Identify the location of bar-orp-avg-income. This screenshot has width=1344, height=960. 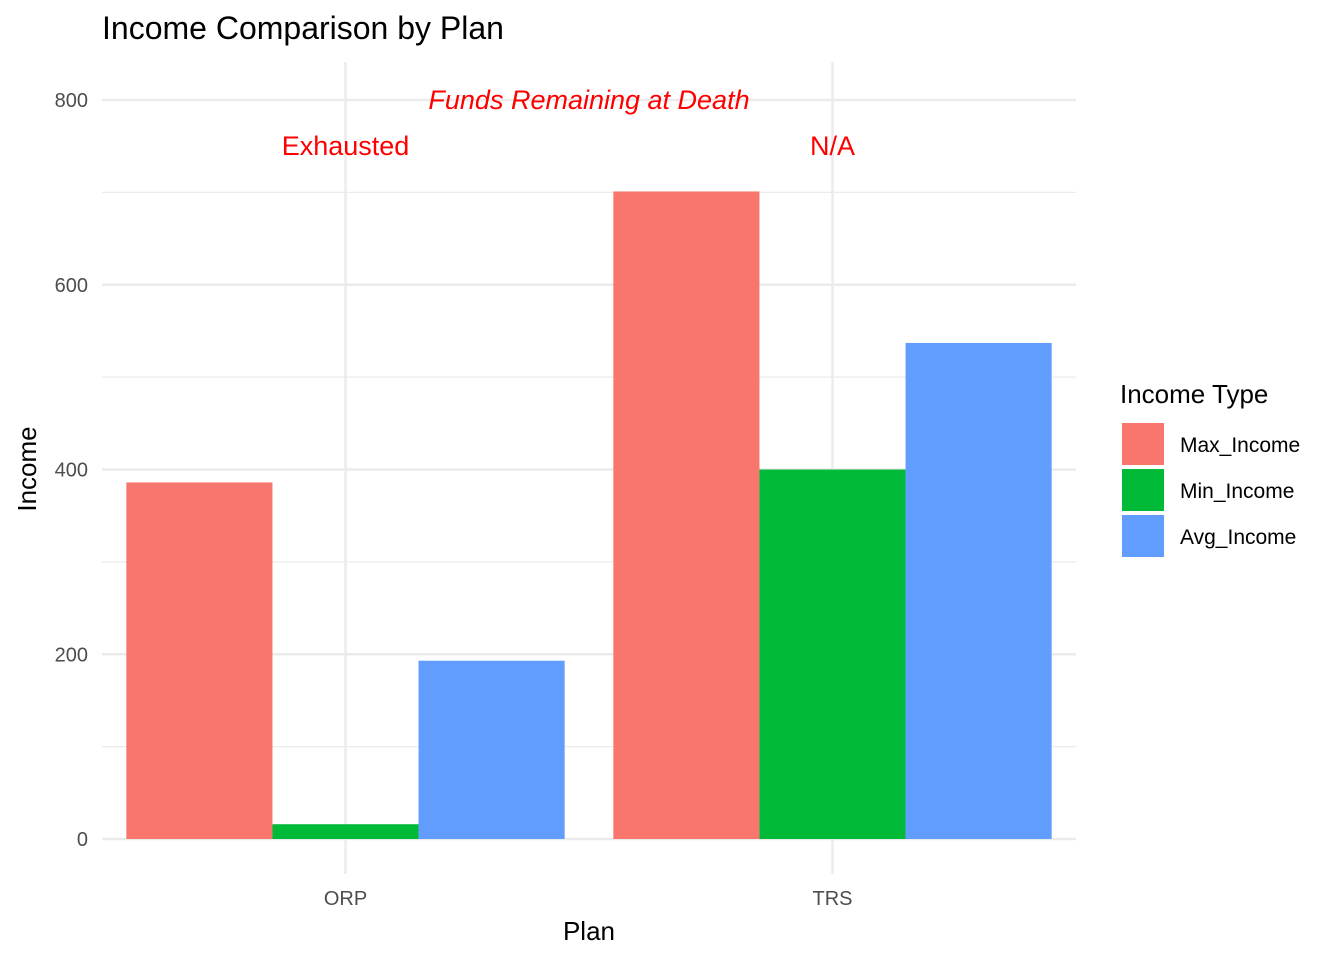
(491, 749).